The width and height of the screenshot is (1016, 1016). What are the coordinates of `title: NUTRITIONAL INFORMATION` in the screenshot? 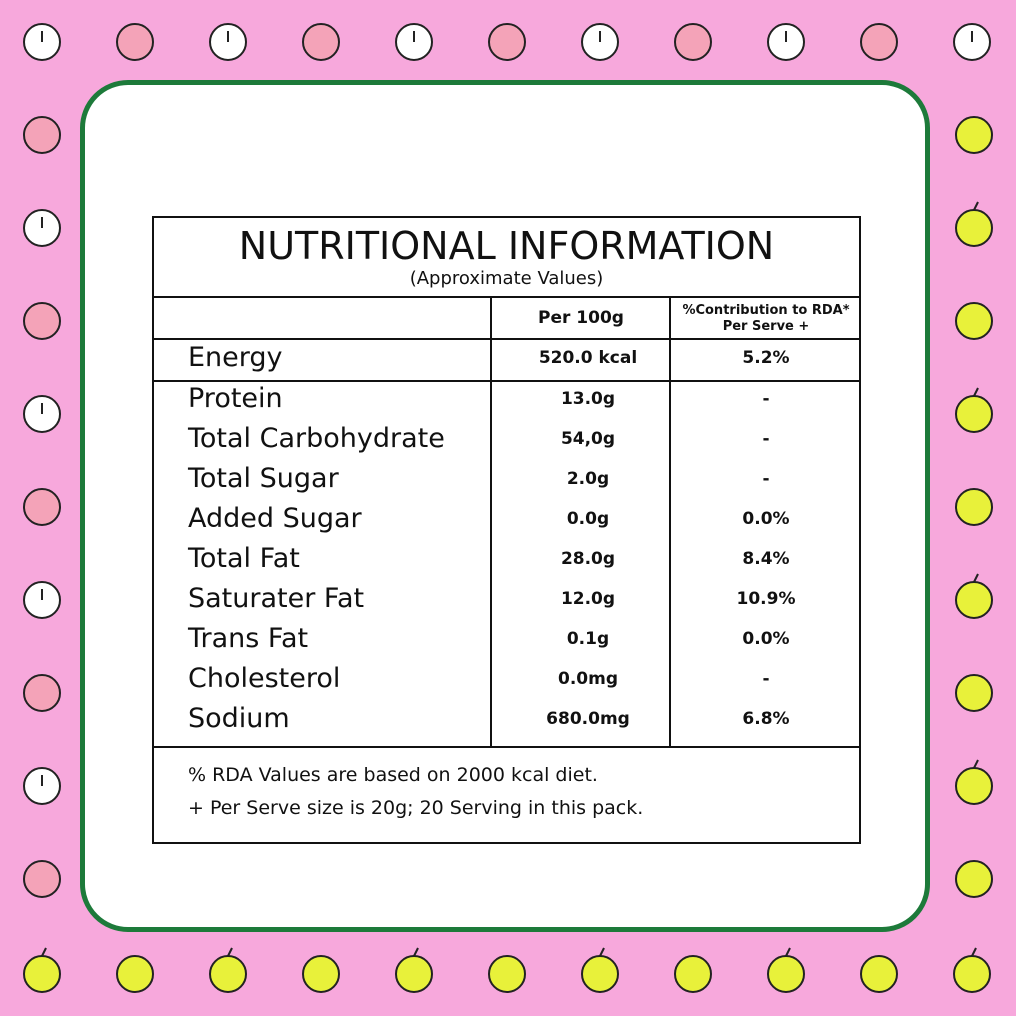 It's located at (506, 246).